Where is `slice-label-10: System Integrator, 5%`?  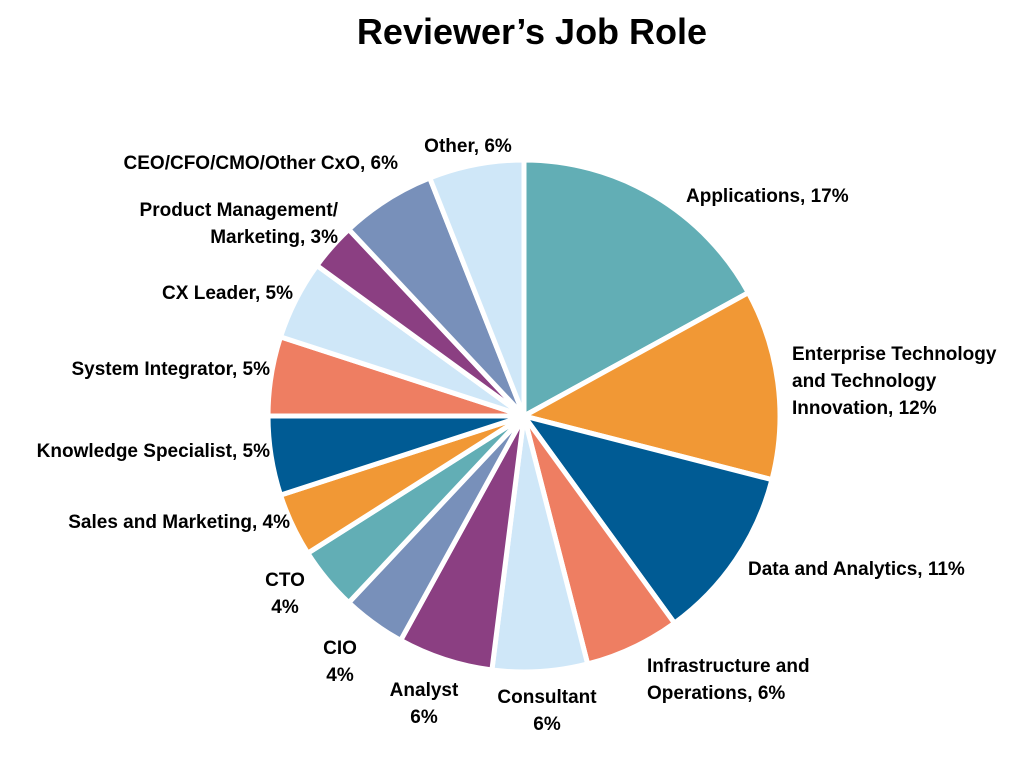 slice-label-10: System Integrator, 5% is located at coordinates (170, 369).